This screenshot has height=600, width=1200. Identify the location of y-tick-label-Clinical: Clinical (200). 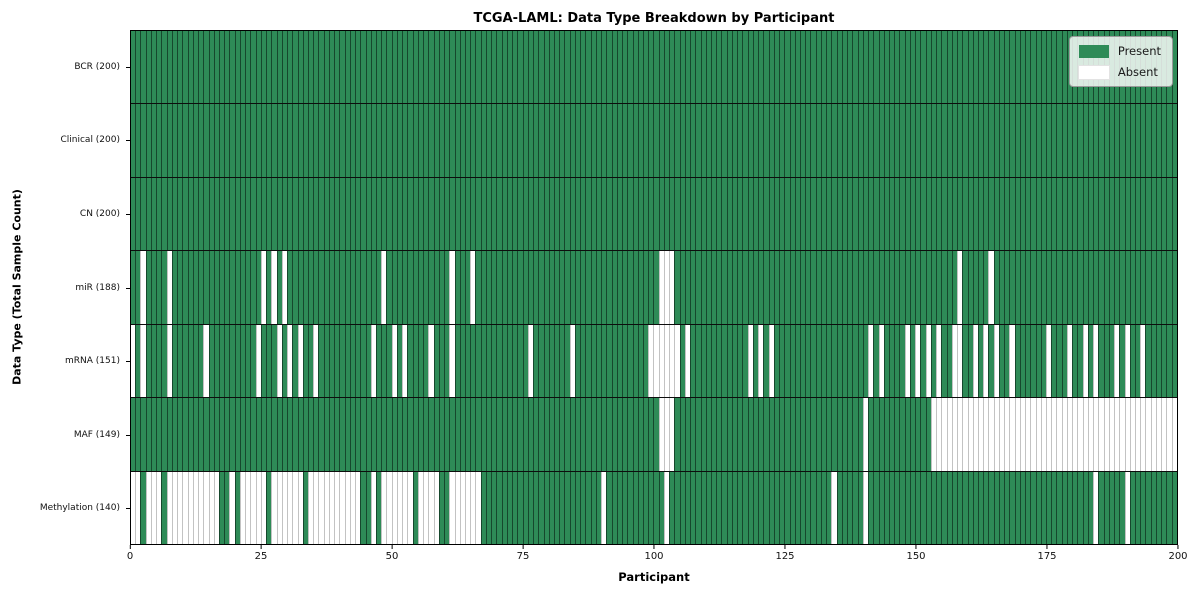
(90, 140).